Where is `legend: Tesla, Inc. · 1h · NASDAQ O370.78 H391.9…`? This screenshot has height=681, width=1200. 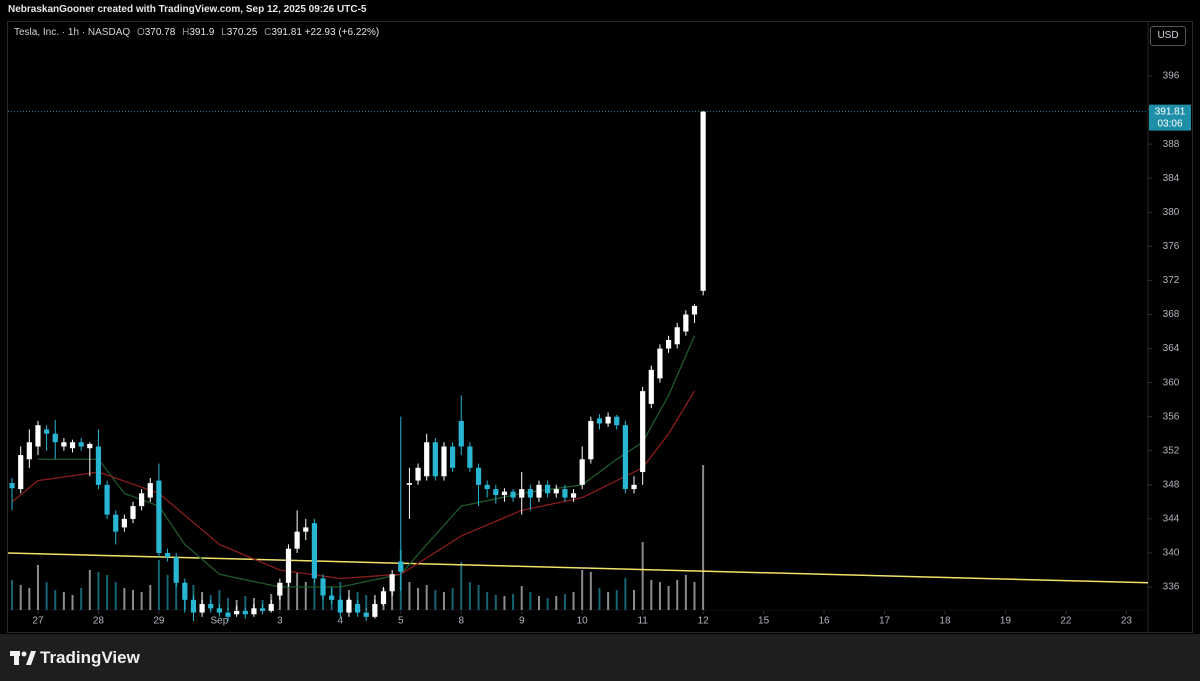 legend: Tesla, Inc. · 1h · NASDAQ O370.78 H391.9… is located at coordinates (196, 32).